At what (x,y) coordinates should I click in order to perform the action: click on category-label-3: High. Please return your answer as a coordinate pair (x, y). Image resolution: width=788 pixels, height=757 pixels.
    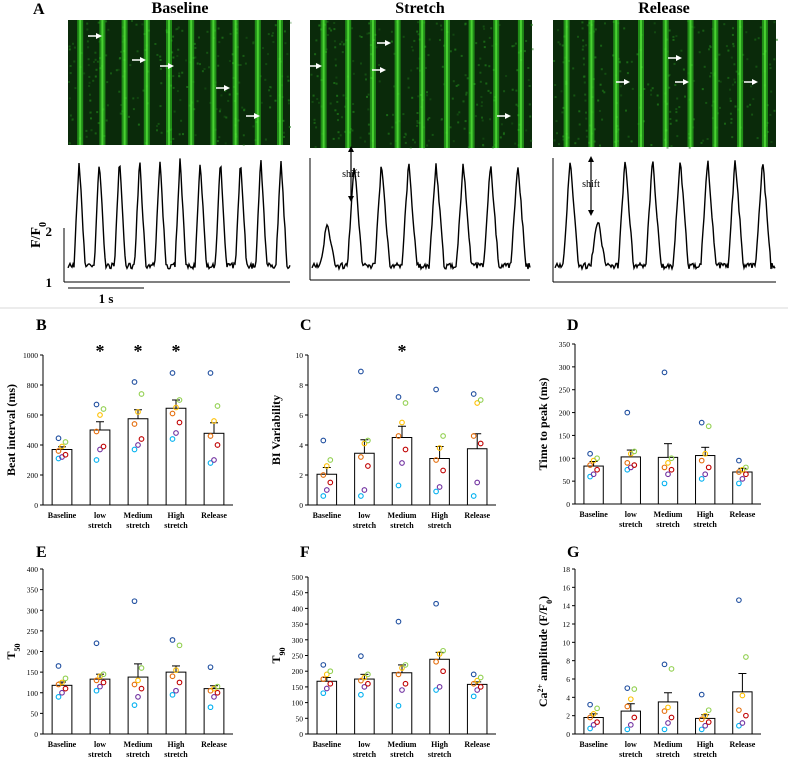
    Looking at the image, I should click on (176, 744).